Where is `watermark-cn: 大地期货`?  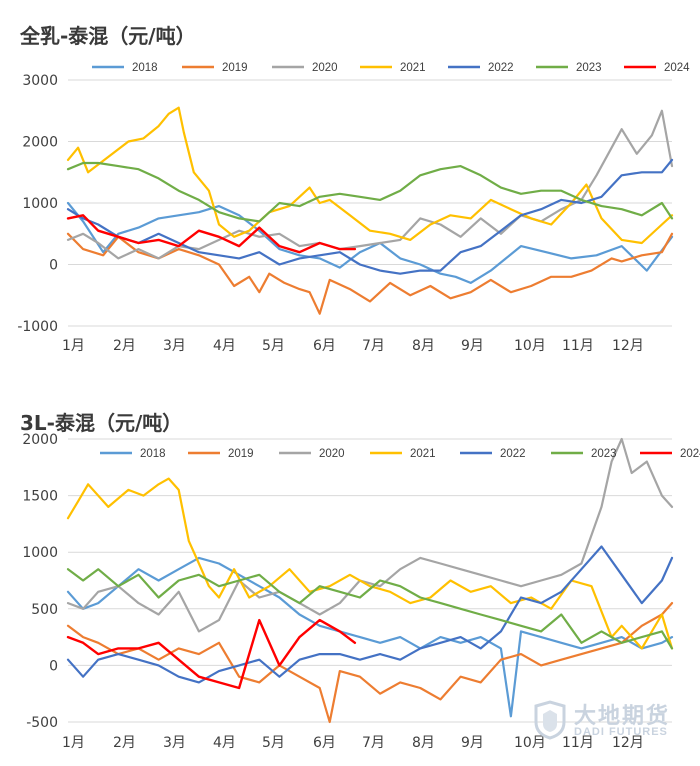 watermark-cn: 大地期货 is located at coordinates (622, 716).